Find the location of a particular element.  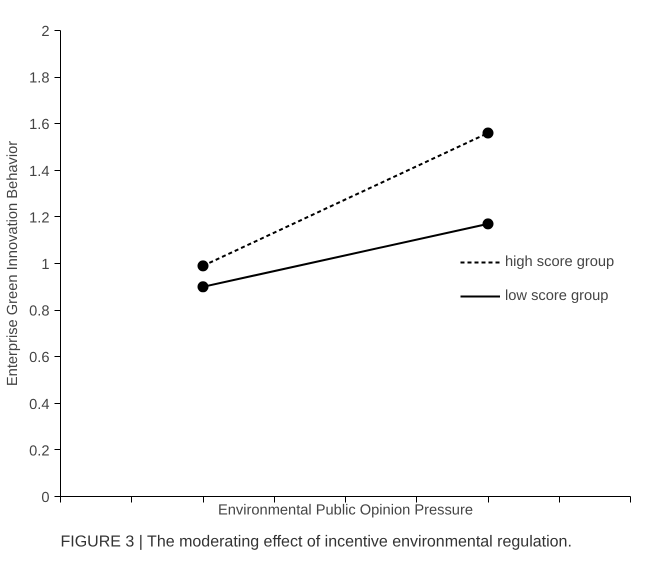

legend-label: low score group is located at coordinates (556, 296).